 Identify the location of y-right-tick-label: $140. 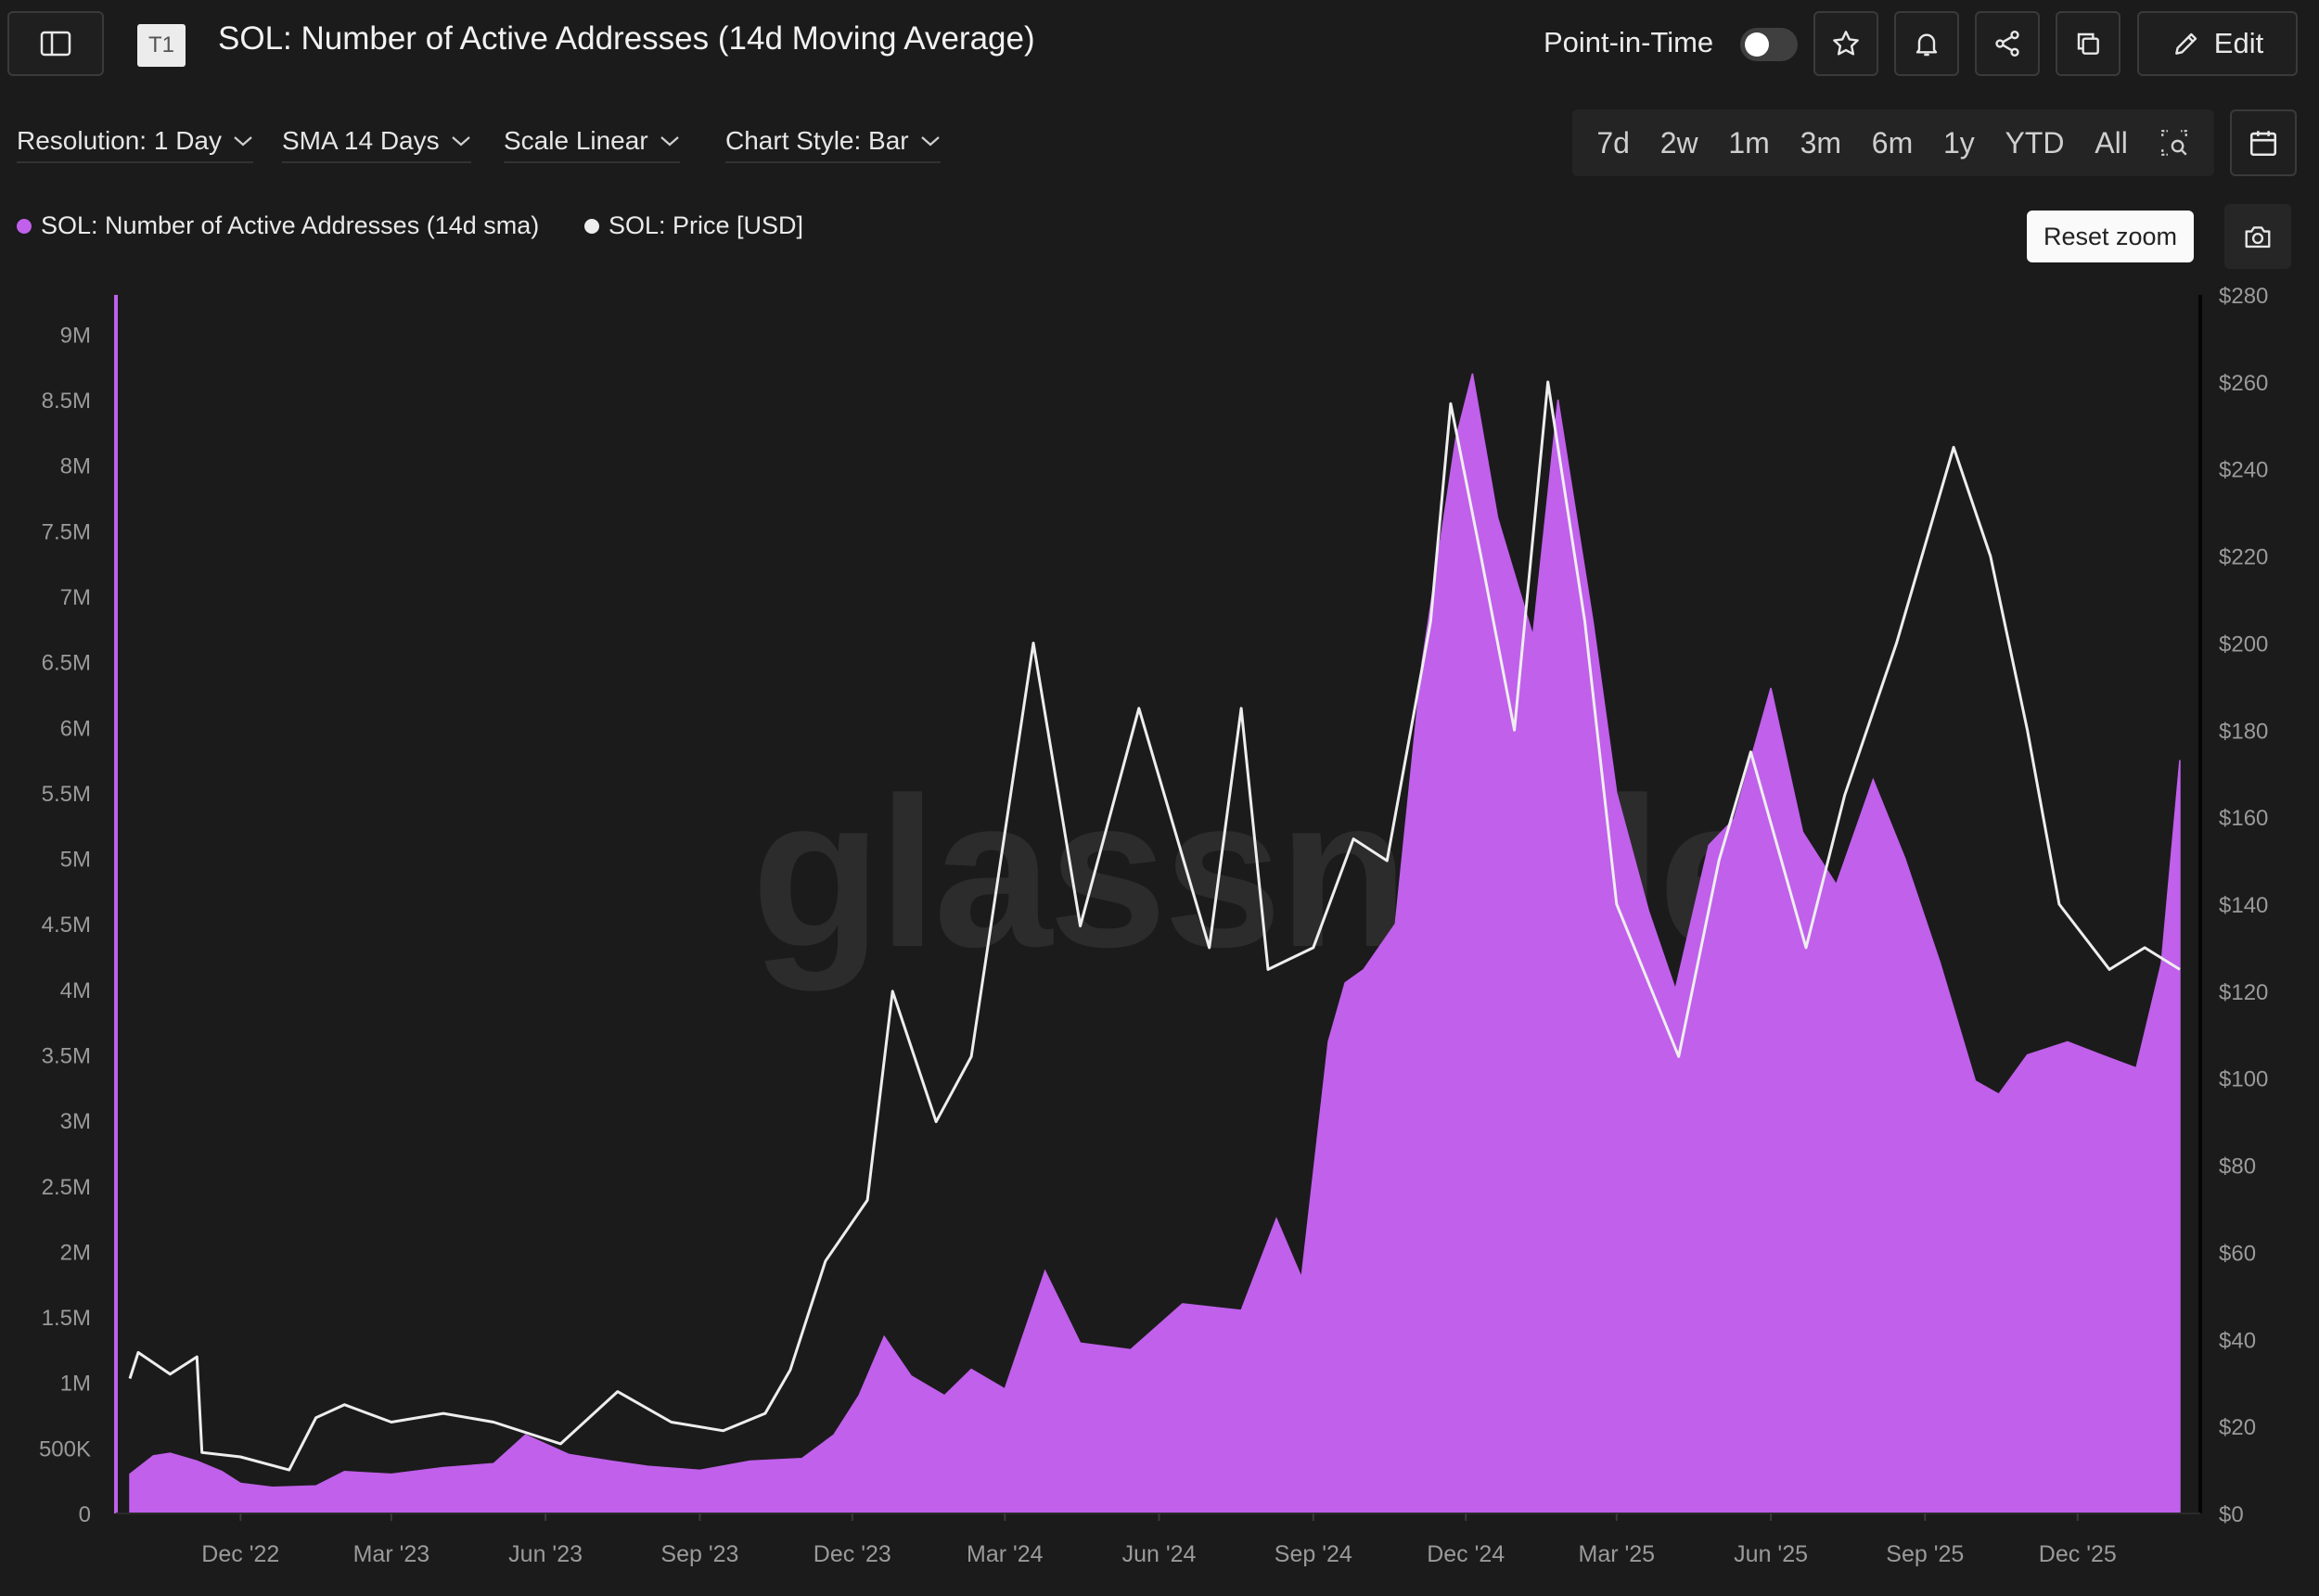
(2243, 905).